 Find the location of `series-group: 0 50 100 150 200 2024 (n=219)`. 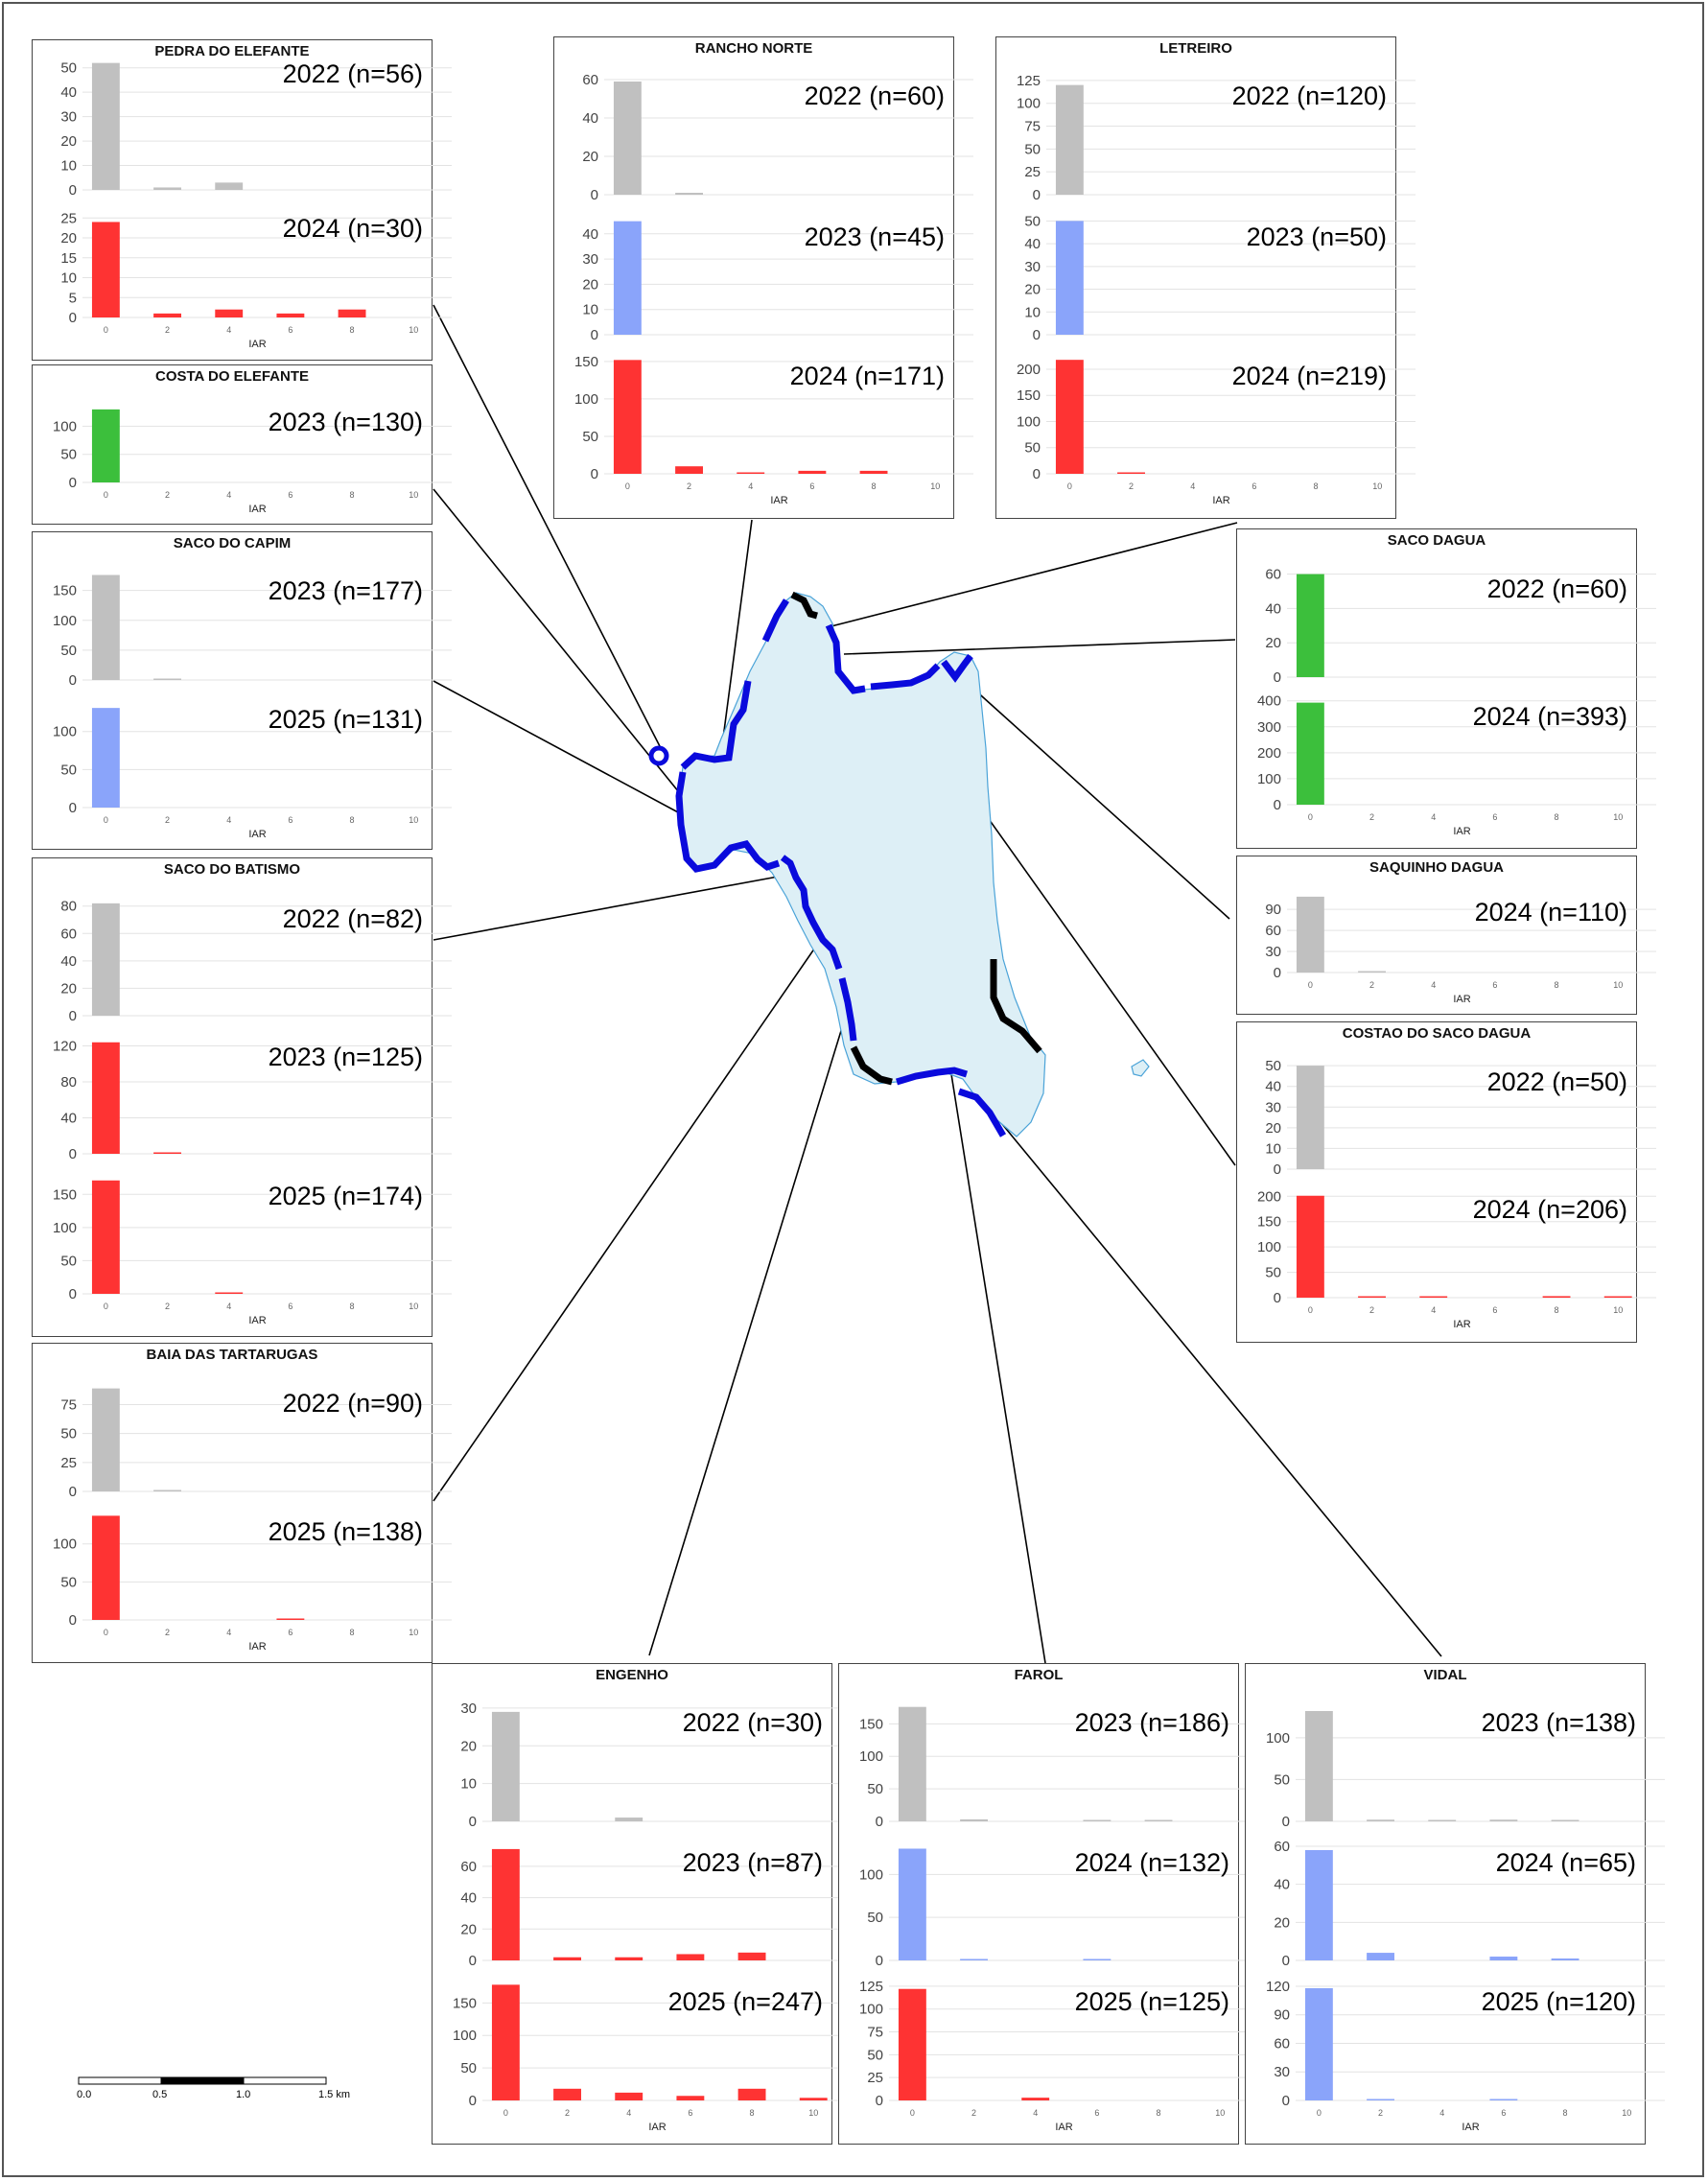

series-group: 0 50 100 150 200 2024 (n=219) is located at coordinates (1216, 421).